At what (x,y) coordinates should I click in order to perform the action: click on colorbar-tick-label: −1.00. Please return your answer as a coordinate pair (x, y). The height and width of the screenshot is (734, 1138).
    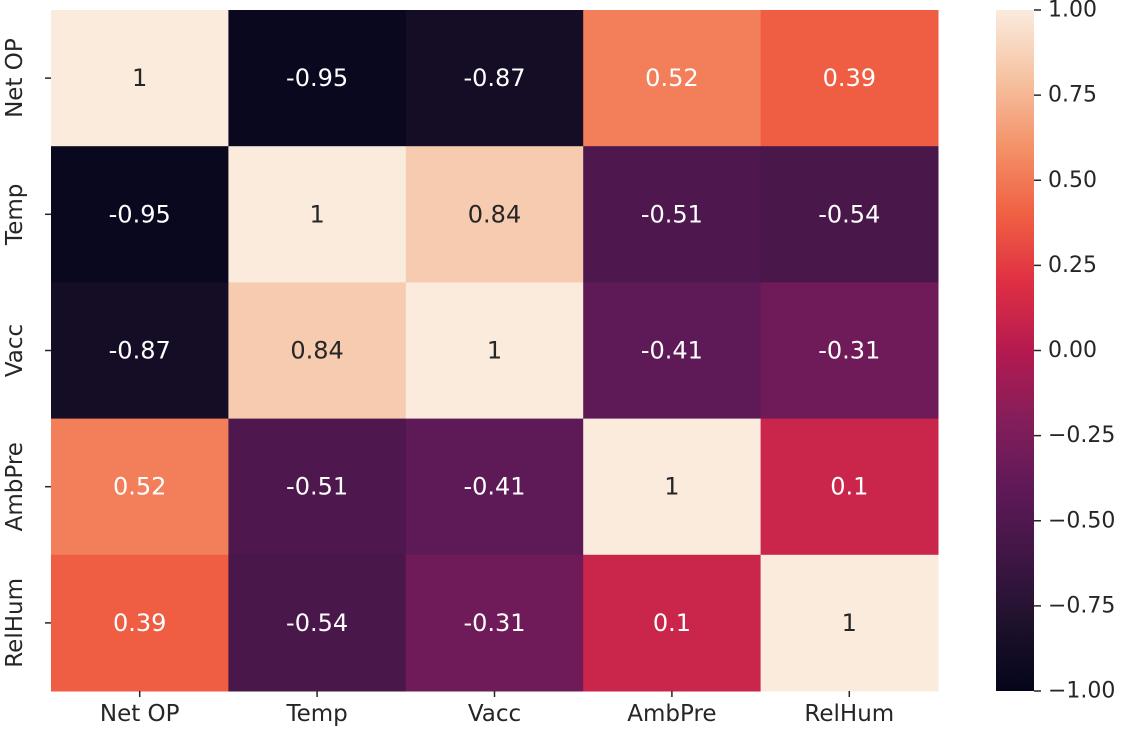
    Looking at the image, I should click on (1081, 691).